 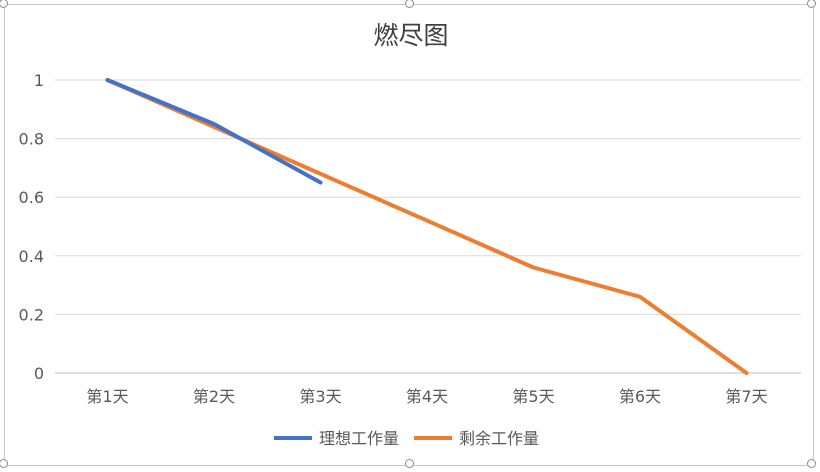 I want to click on x-tick-label: 第4天, so click(x=427, y=396).